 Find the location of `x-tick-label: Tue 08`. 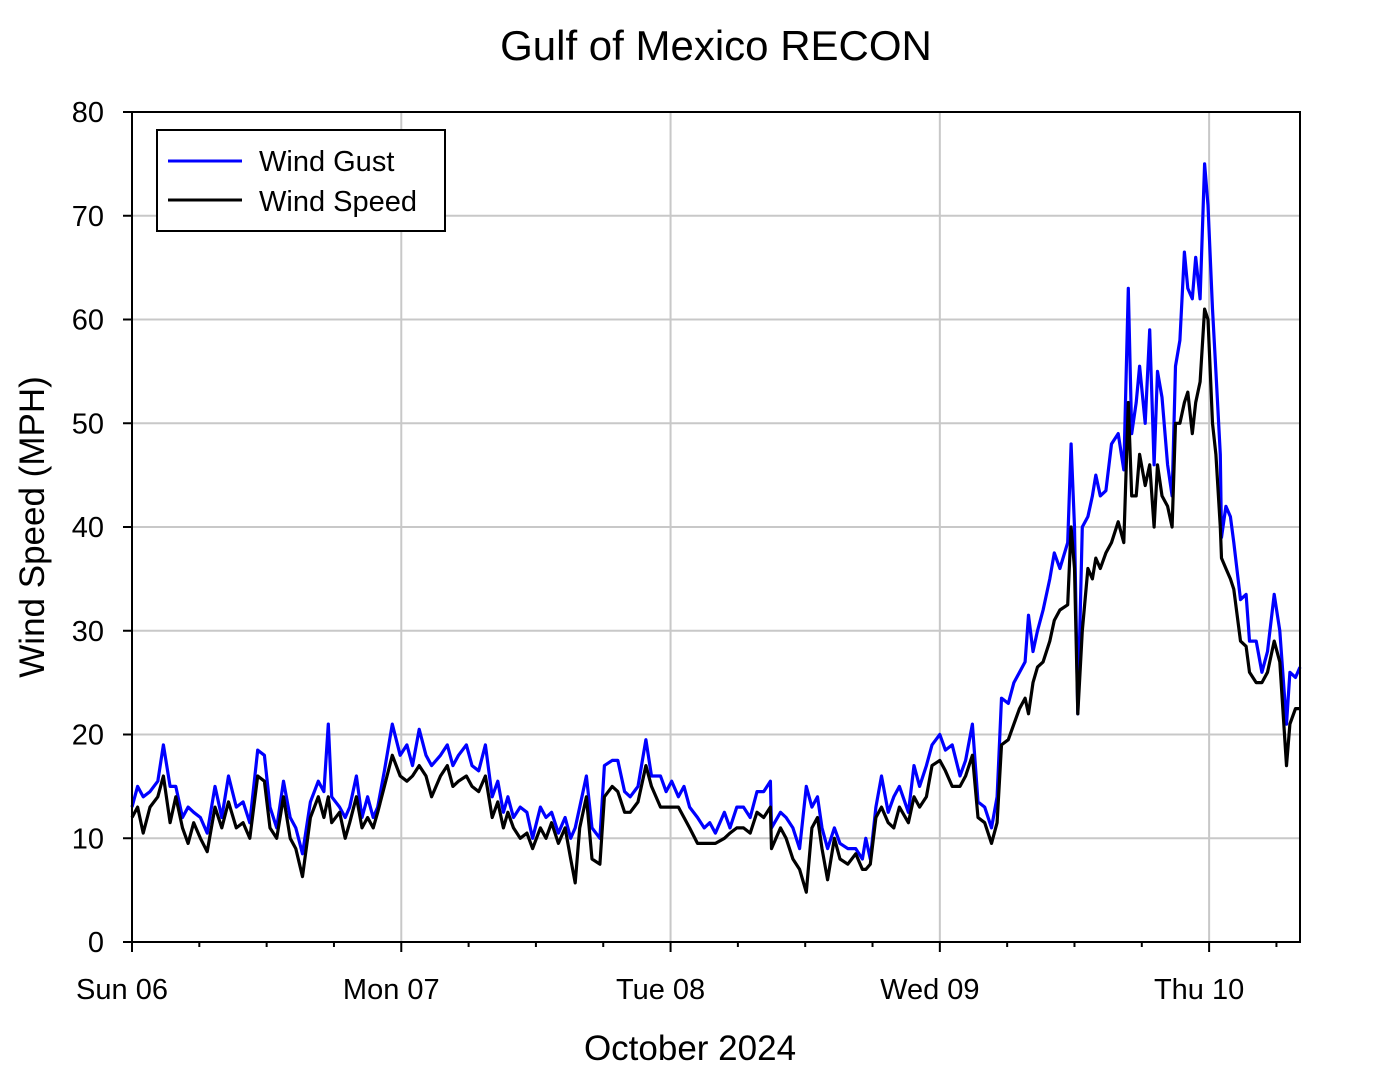

x-tick-label: Tue 08 is located at coordinates (660, 990).